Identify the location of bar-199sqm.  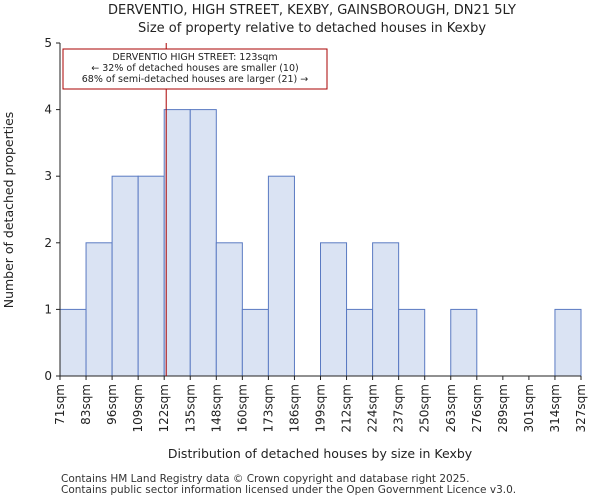
(334, 309).